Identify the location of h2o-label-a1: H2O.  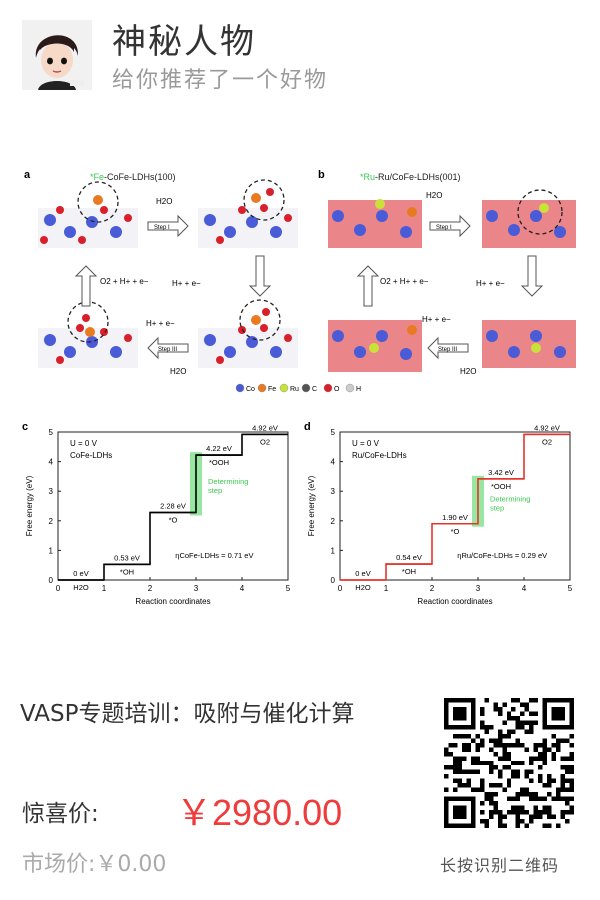
(164, 201).